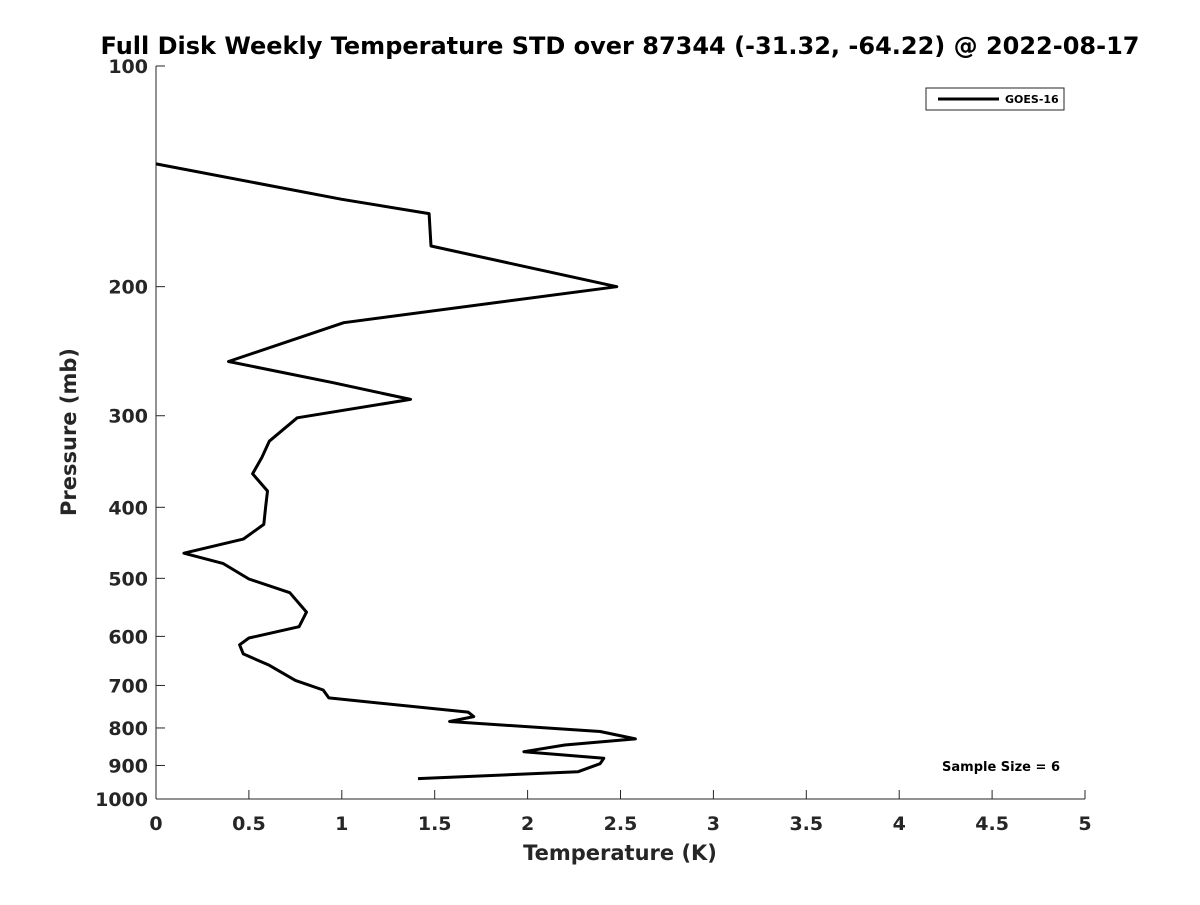  What do you see at coordinates (1084, 824) in the screenshot?
I see `x-tick-label: 5` at bounding box center [1084, 824].